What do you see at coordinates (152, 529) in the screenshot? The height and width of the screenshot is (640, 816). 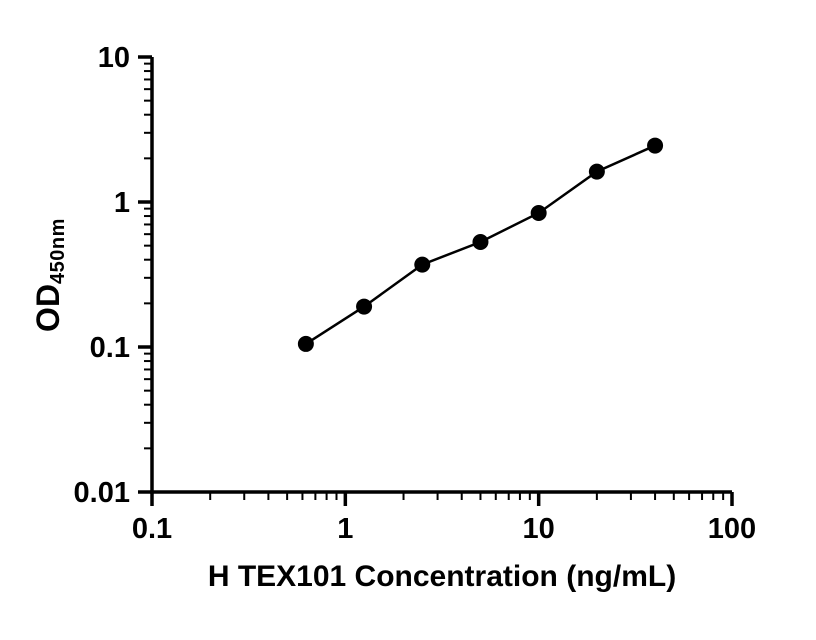 I see `x-tick-label: 0.1` at bounding box center [152, 529].